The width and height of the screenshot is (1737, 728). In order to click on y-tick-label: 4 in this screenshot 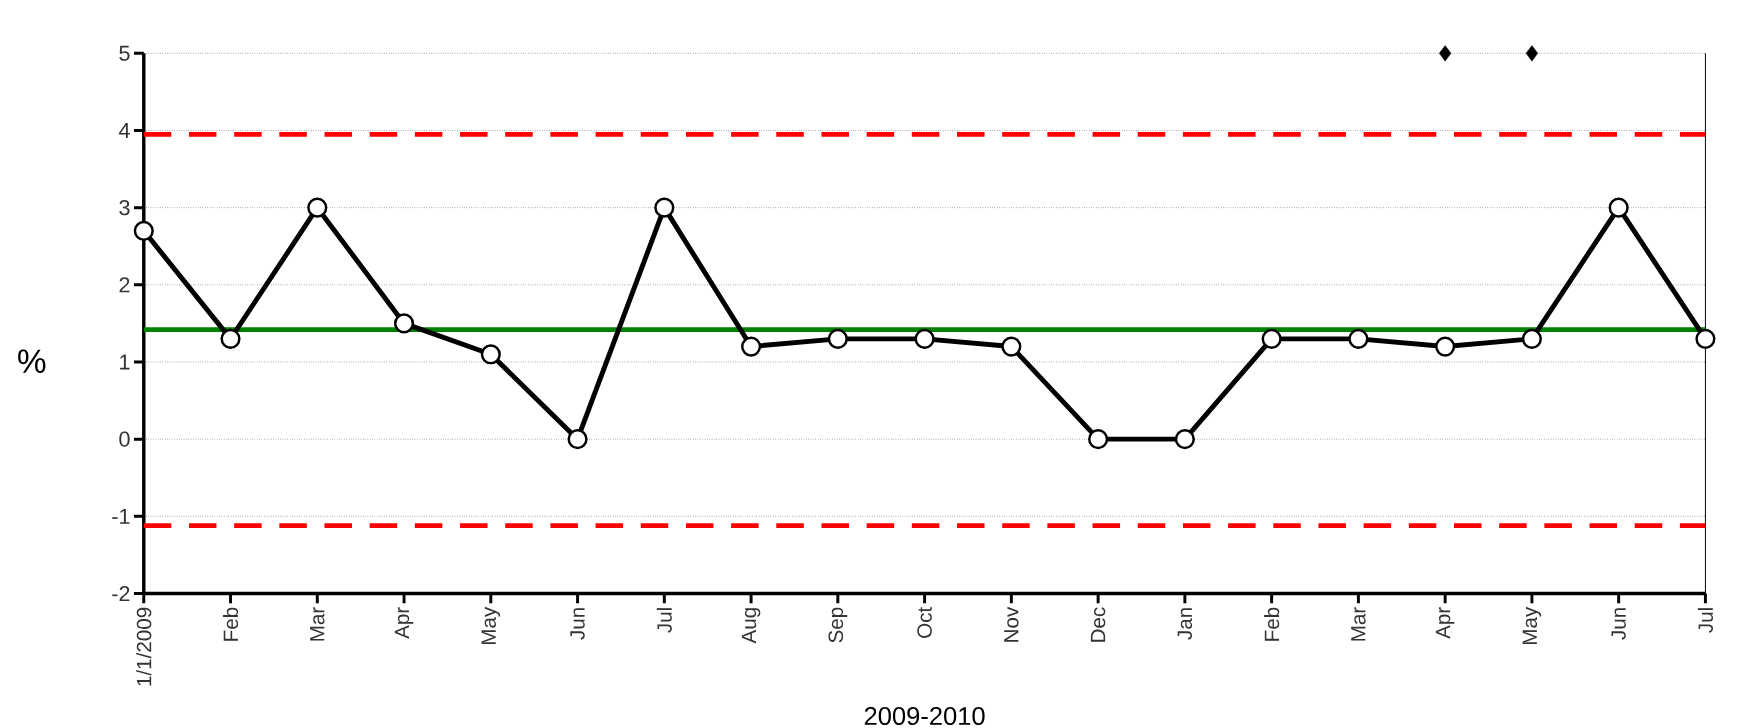, I will do `click(124, 130)`.